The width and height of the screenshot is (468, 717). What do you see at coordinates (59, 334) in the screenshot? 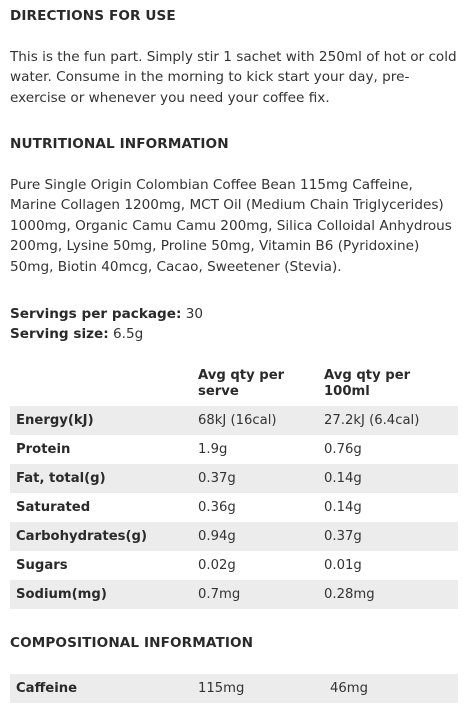
I see `serving-size-label: Serving size:` at bounding box center [59, 334].